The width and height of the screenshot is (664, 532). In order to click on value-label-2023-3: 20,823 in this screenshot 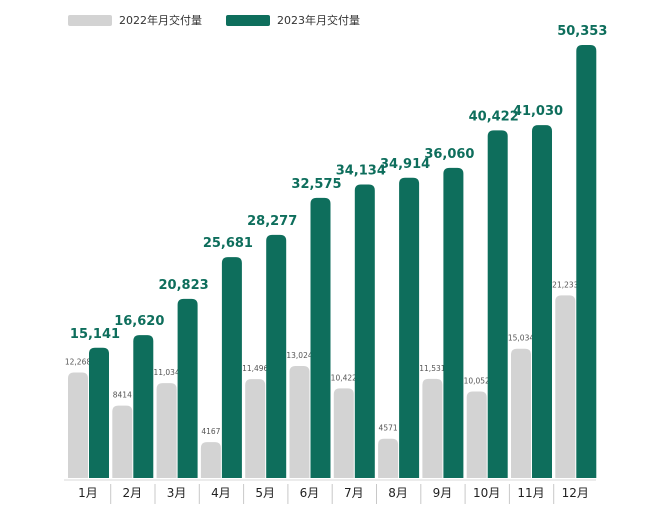, I will do `click(184, 285)`.